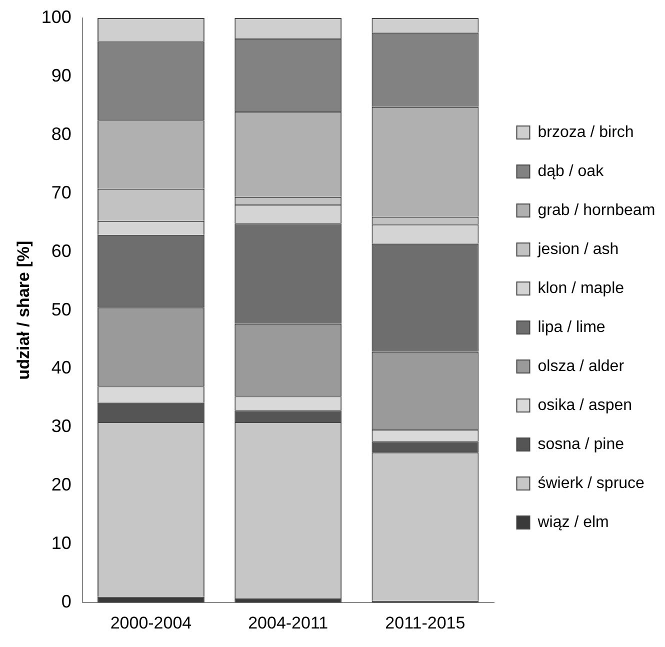 The height and width of the screenshot is (647, 665). Describe the element at coordinates (61, 75) in the screenshot. I see `y-tick-label: 90` at that location.